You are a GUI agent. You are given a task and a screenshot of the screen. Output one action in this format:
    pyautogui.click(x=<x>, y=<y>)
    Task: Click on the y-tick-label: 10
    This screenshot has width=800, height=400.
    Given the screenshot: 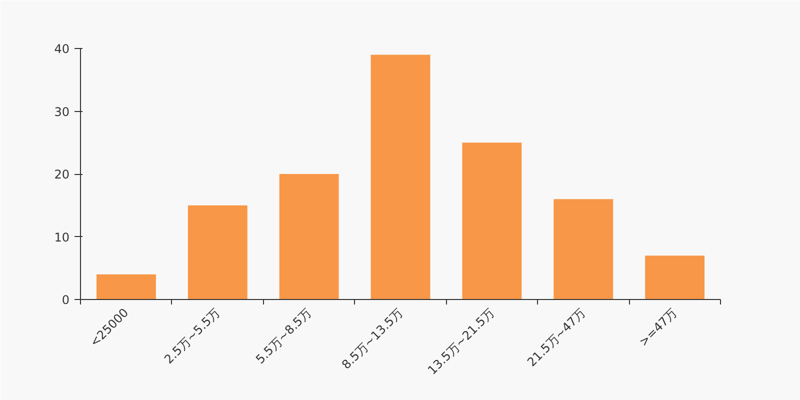 What is the action you would take?
    pyautogui.click(x=62, y=237)
    